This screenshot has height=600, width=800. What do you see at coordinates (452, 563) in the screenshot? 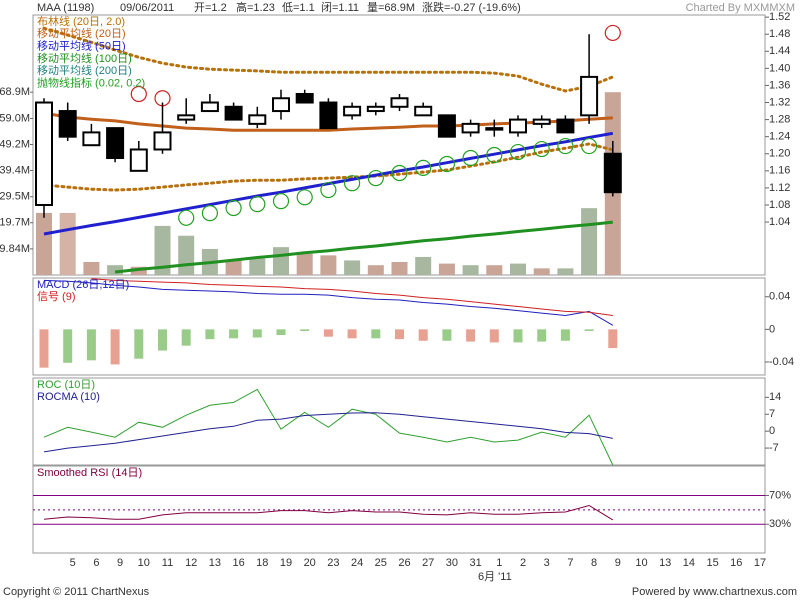
I see `x-tick-label: 30` at bounding box center [452, 563].